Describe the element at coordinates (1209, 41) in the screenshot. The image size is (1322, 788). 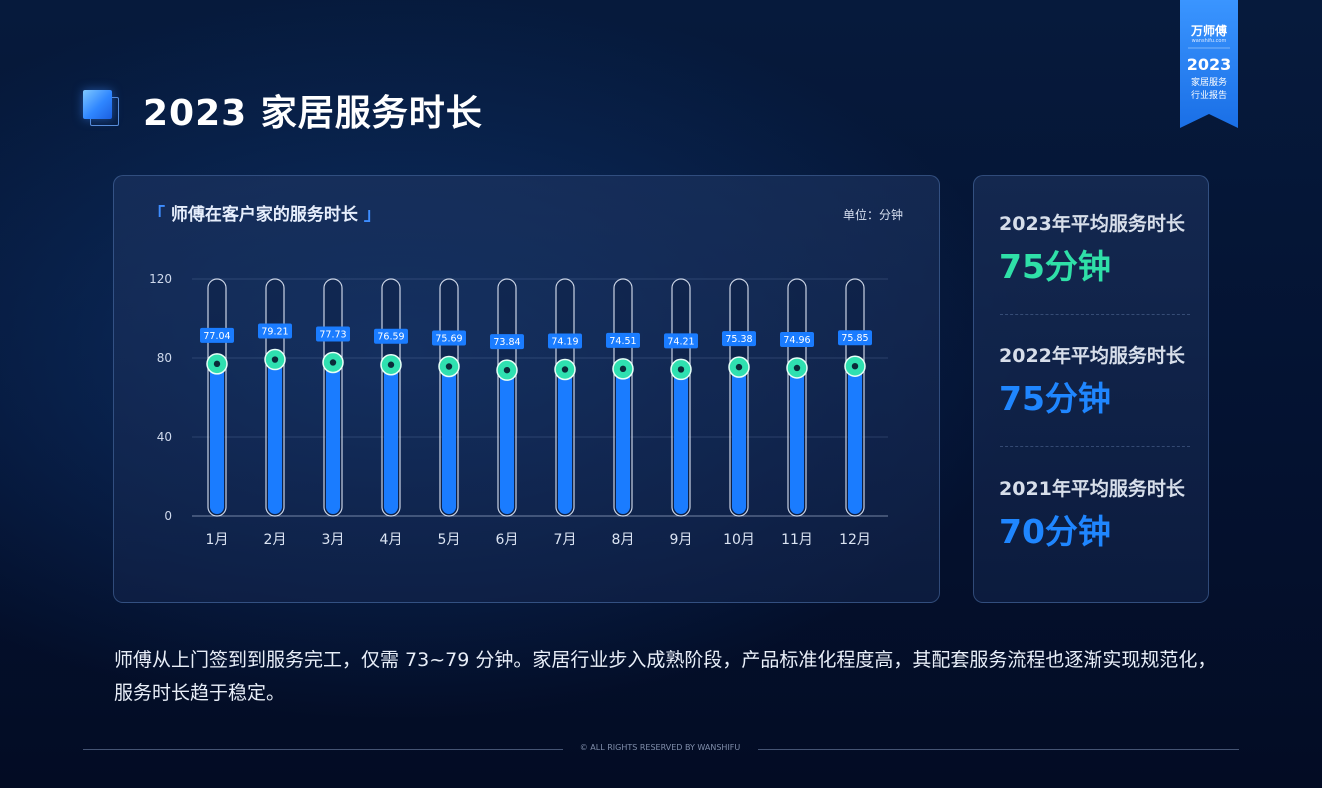
I see `brand-url: wanshifu.com` at that location.